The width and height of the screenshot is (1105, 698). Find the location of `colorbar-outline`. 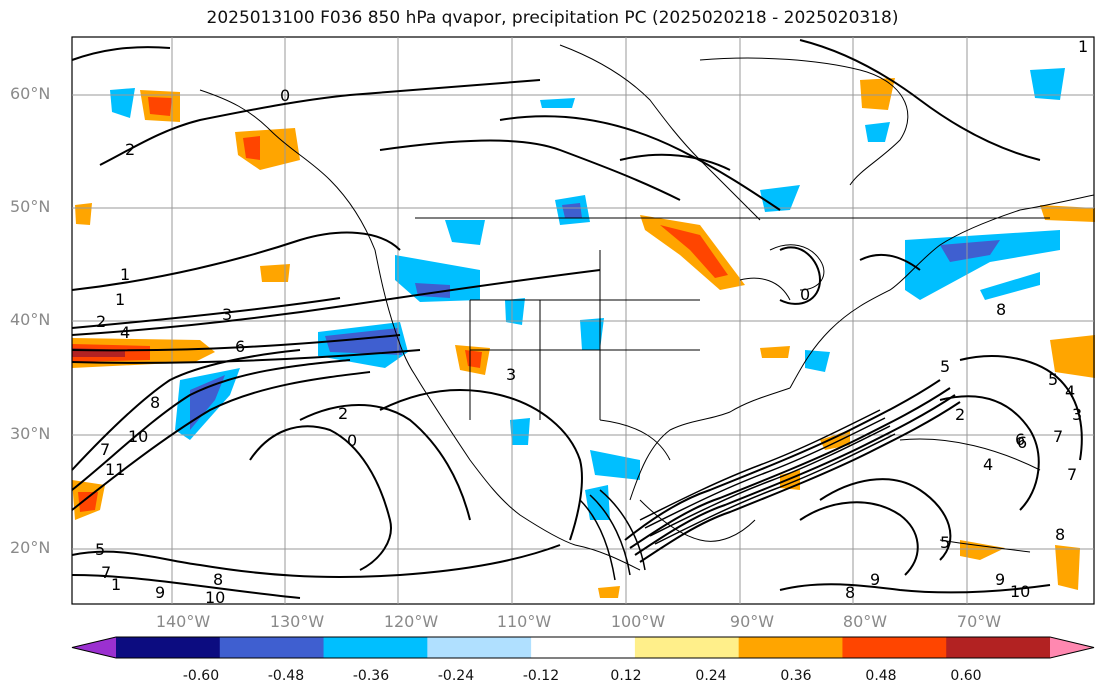

colorbar-outline is located at coordinates (583, 647).